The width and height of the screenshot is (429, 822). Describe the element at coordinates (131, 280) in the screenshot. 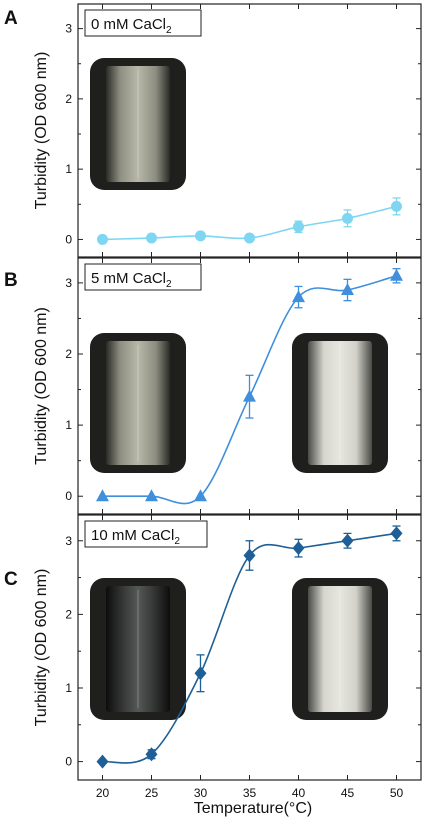

I see `condition-label-text: 5 mM CaCl2` at that location.